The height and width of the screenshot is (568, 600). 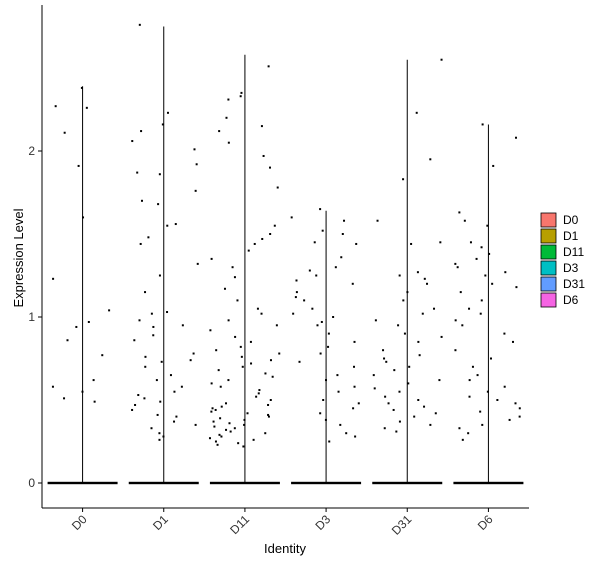 What do you see at coordinates (82, 285) in the screenshot?
I see `violin-D0` at bounding box center [82, 285].